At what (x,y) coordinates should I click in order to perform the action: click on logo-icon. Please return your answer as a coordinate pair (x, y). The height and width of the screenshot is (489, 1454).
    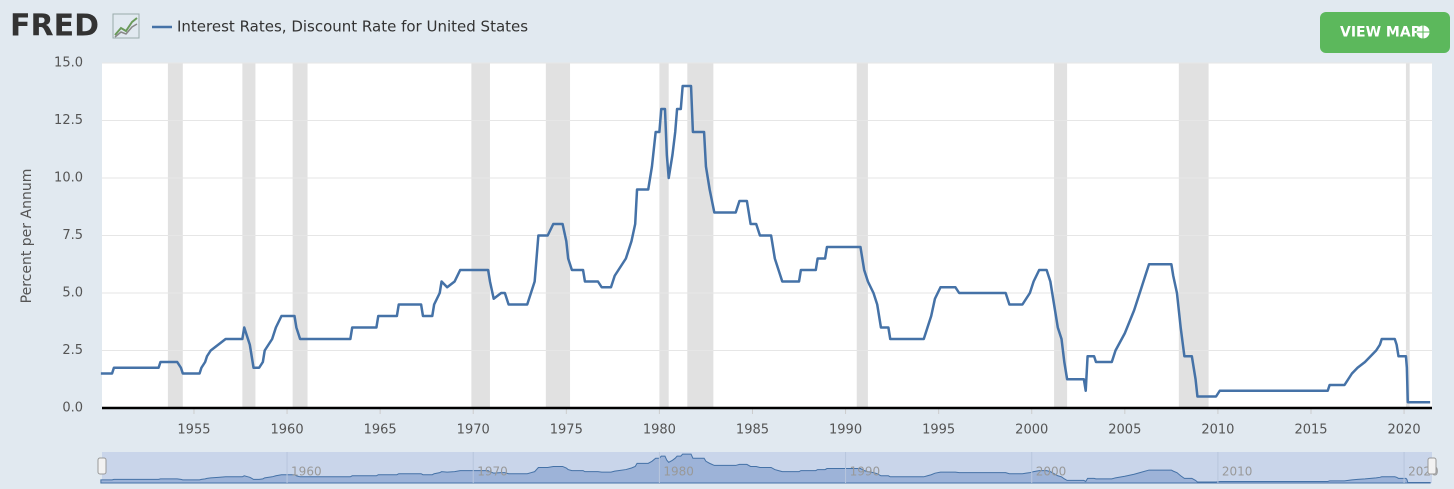
    Looking at the image, I should click on (126, 26).